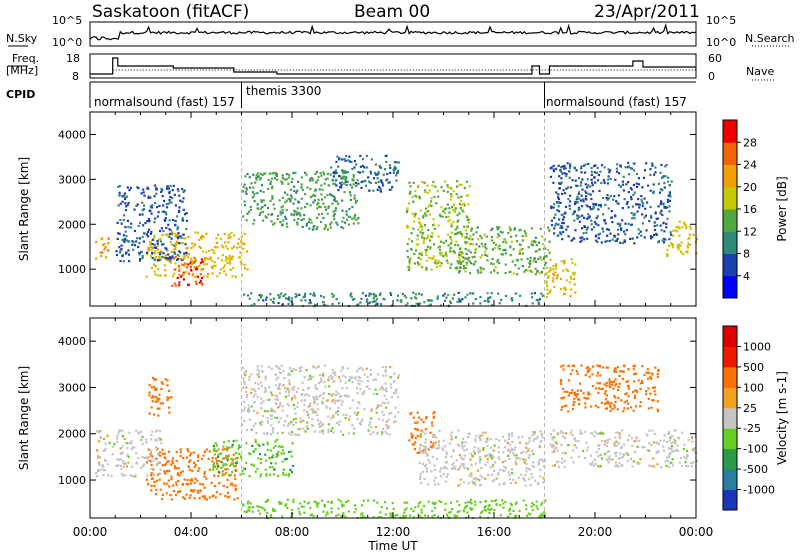  I want to click on scatter-region, so click(561, 278).